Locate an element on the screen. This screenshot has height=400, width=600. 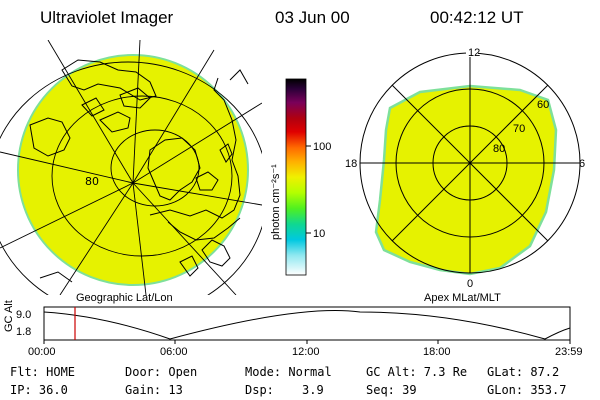
mlat-label-70: 70 is located at coordinates (519, 129).